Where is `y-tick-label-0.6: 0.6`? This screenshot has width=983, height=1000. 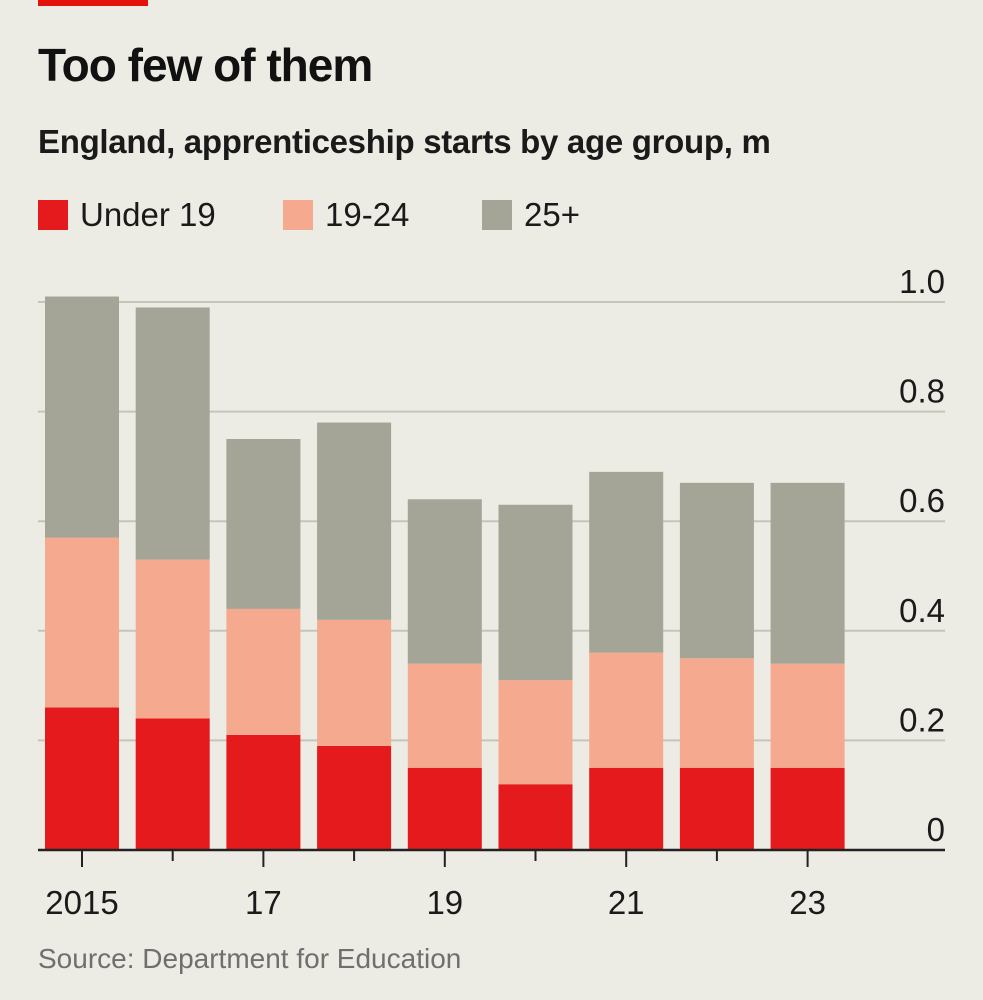 y-tick-label-0.6: 0.6 is located at coordinates (922, 500).